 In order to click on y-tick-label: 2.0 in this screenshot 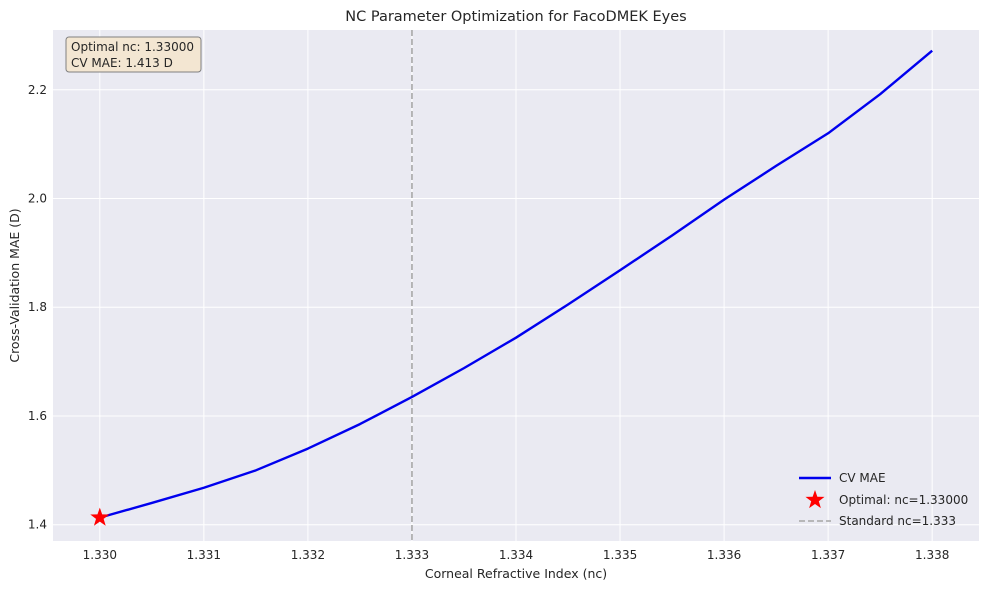, I will do `click(37, 199)`.